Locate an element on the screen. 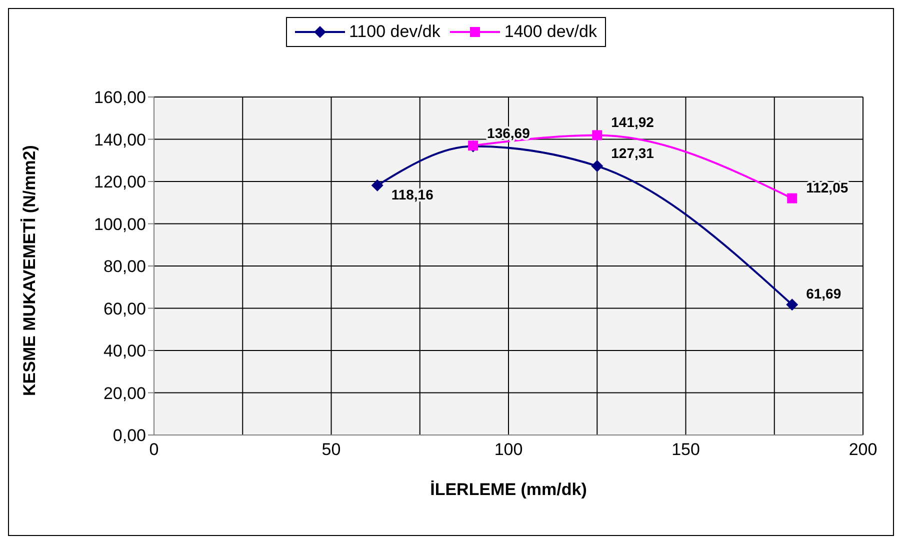 Image resolution: width=902 pixels, height=544 pixels. y-tick-label: 140,00 is located at coordinates (120, 140).